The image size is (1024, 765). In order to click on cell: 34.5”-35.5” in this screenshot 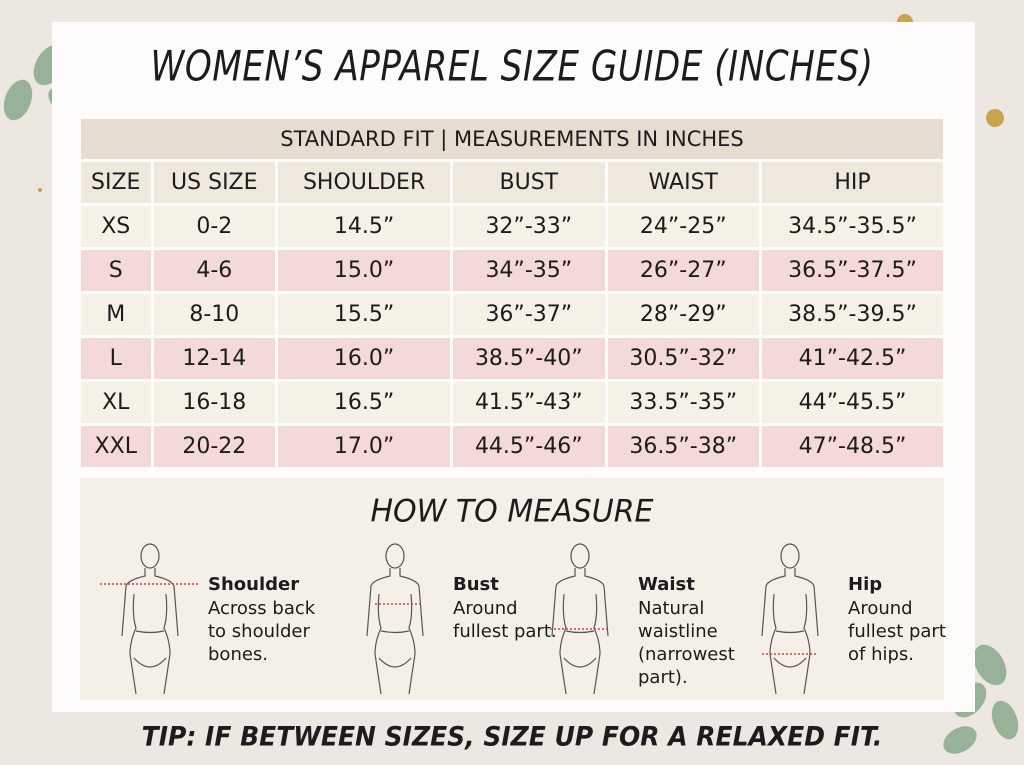, I will do `click(852, 226)`.